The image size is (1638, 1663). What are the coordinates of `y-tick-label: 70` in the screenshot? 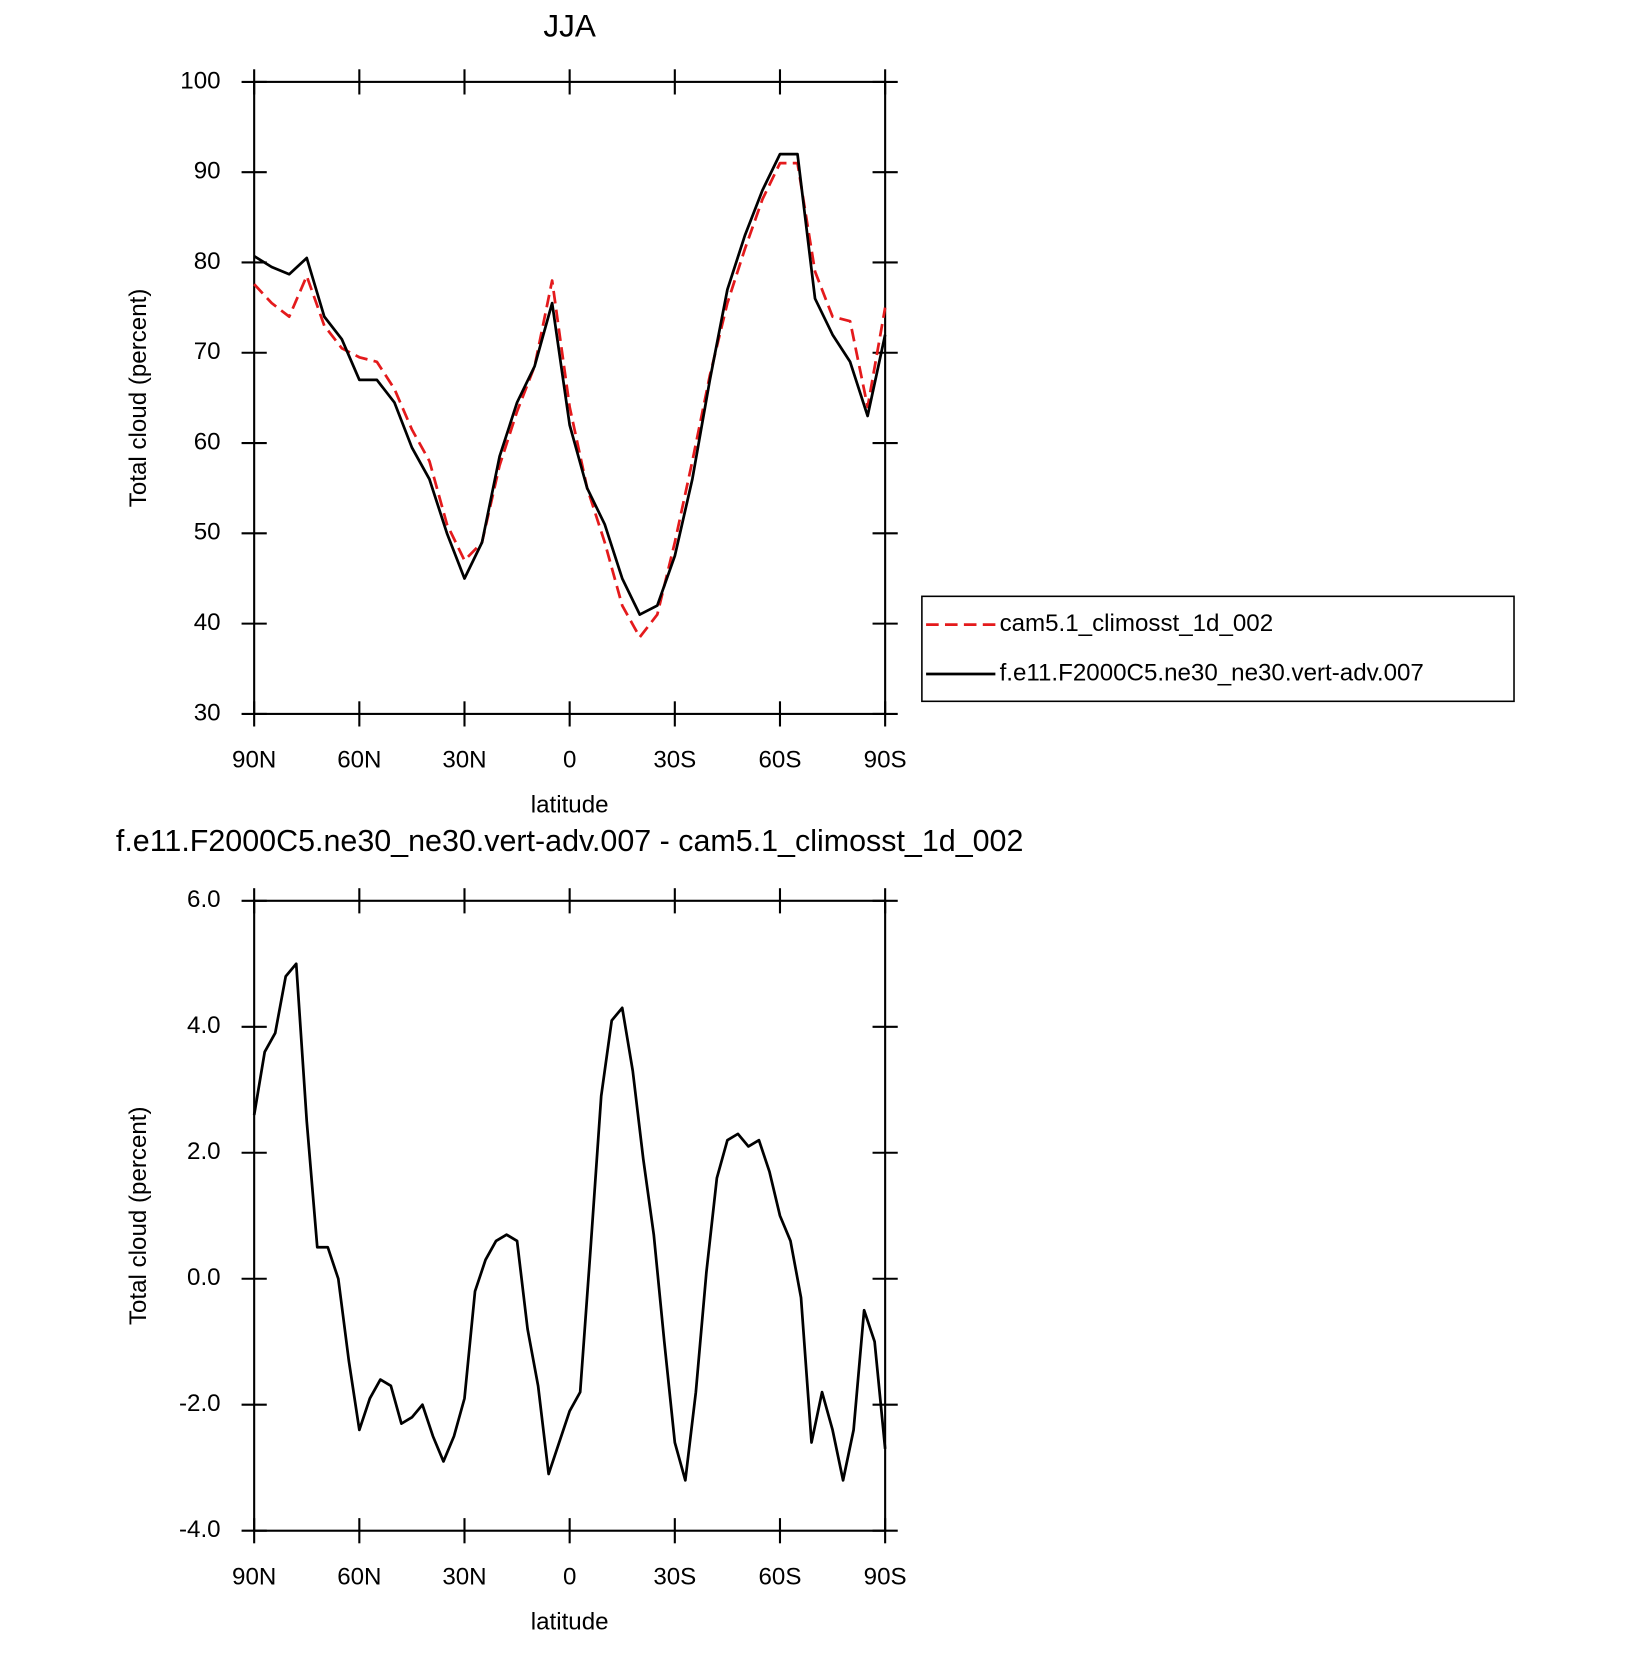 It's located at (207, 351).